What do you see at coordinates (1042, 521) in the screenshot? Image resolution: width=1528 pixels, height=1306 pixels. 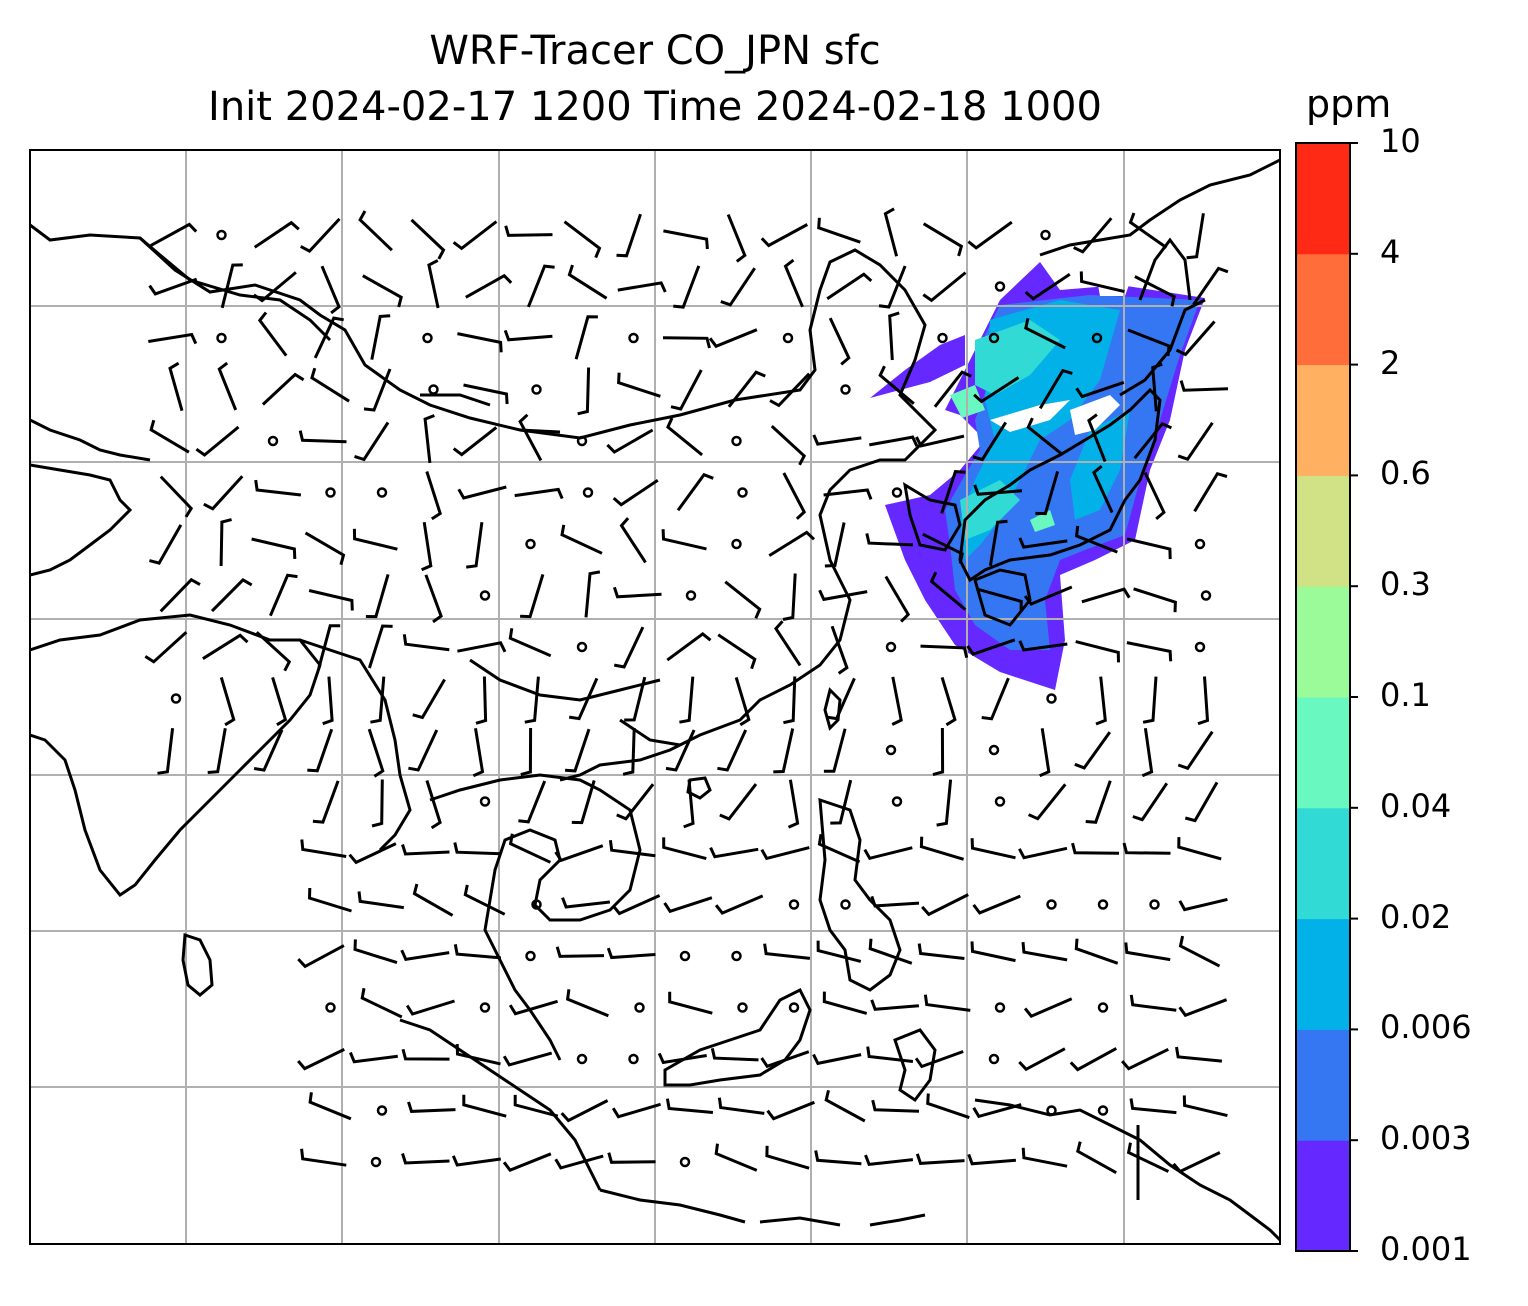 I see `plume-level-5b` at bounding box center [1042, 521].